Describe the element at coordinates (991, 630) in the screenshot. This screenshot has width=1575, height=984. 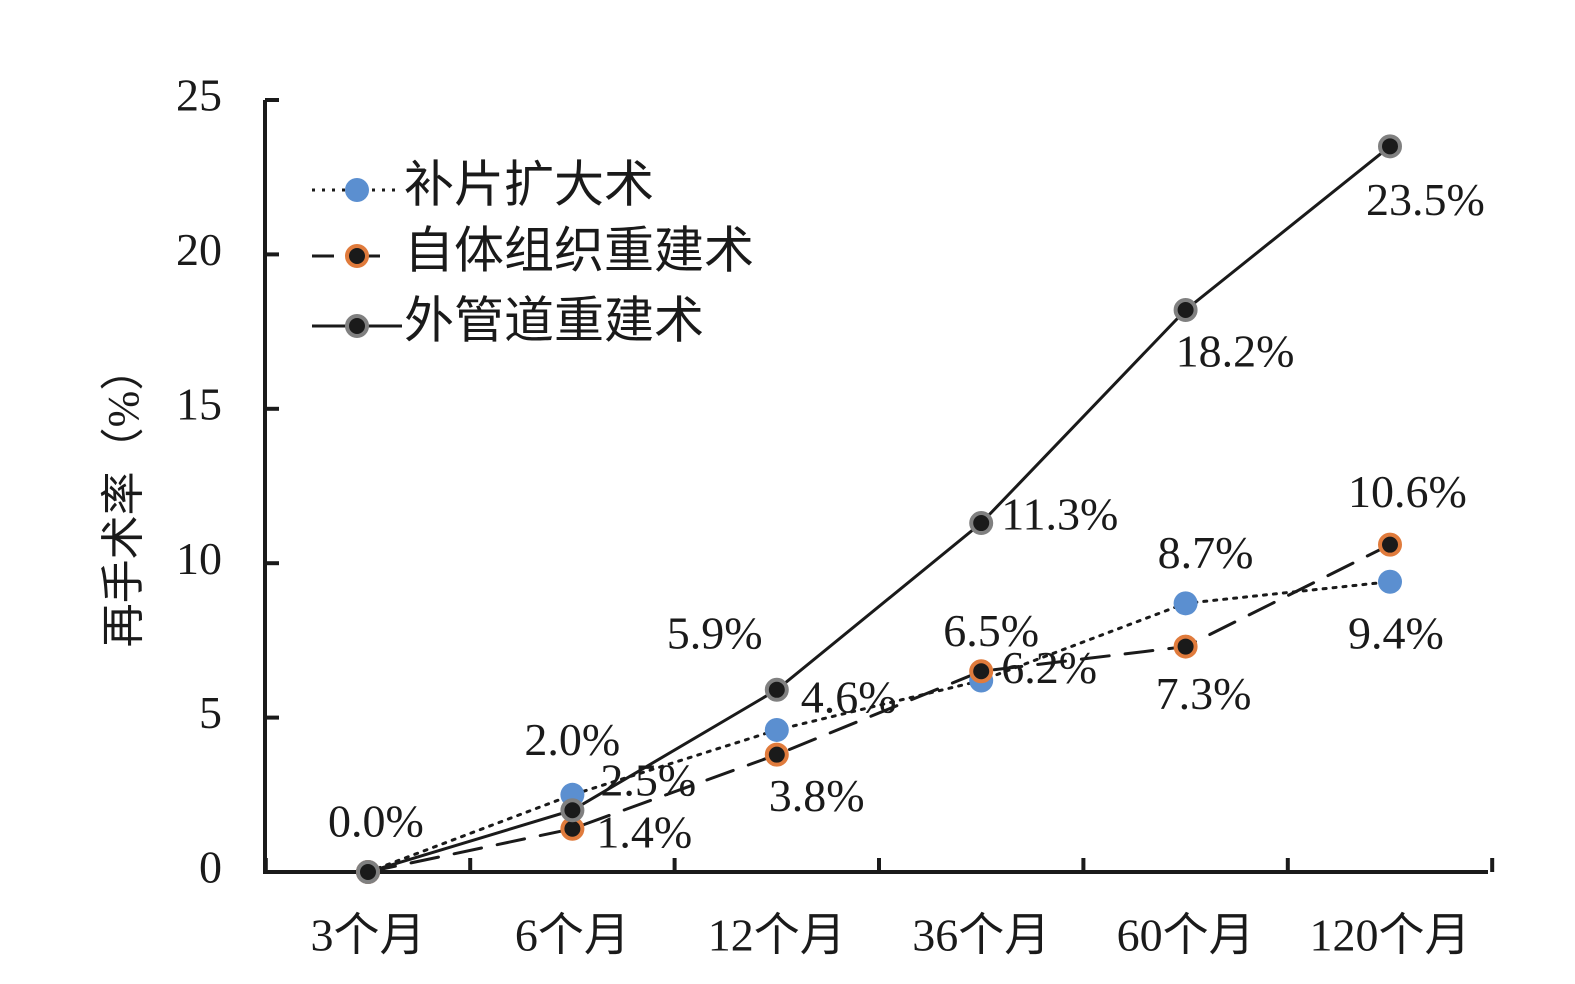
I see `data-label: 6.5%` at that location.